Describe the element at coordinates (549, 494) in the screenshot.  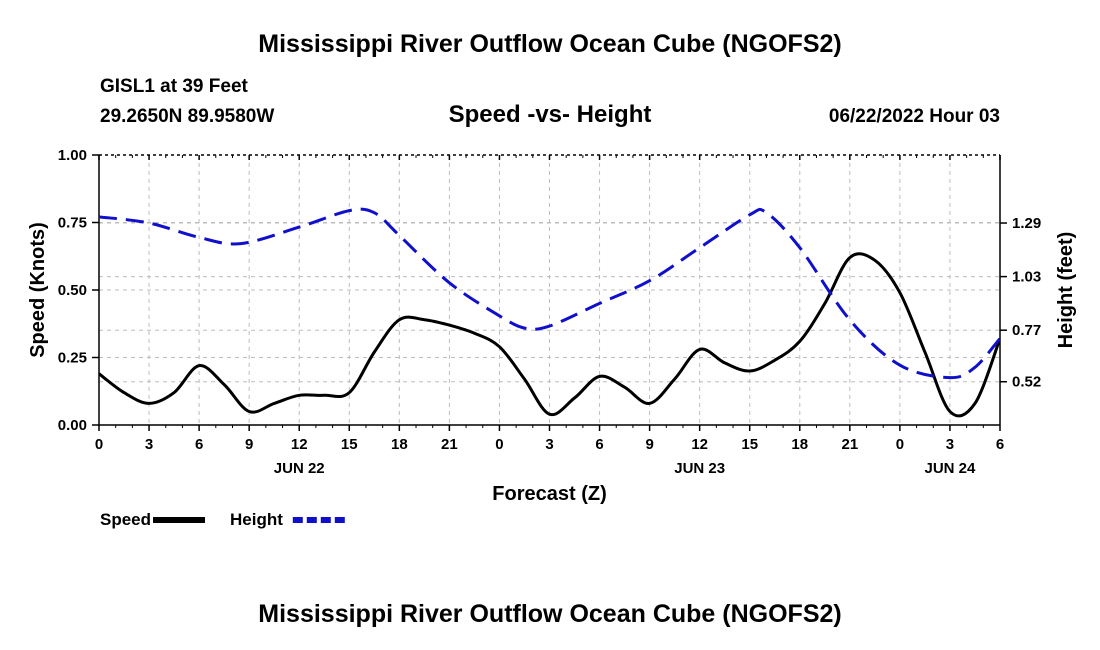
I see `x-axis-label: Forecast (Z)` at that location.